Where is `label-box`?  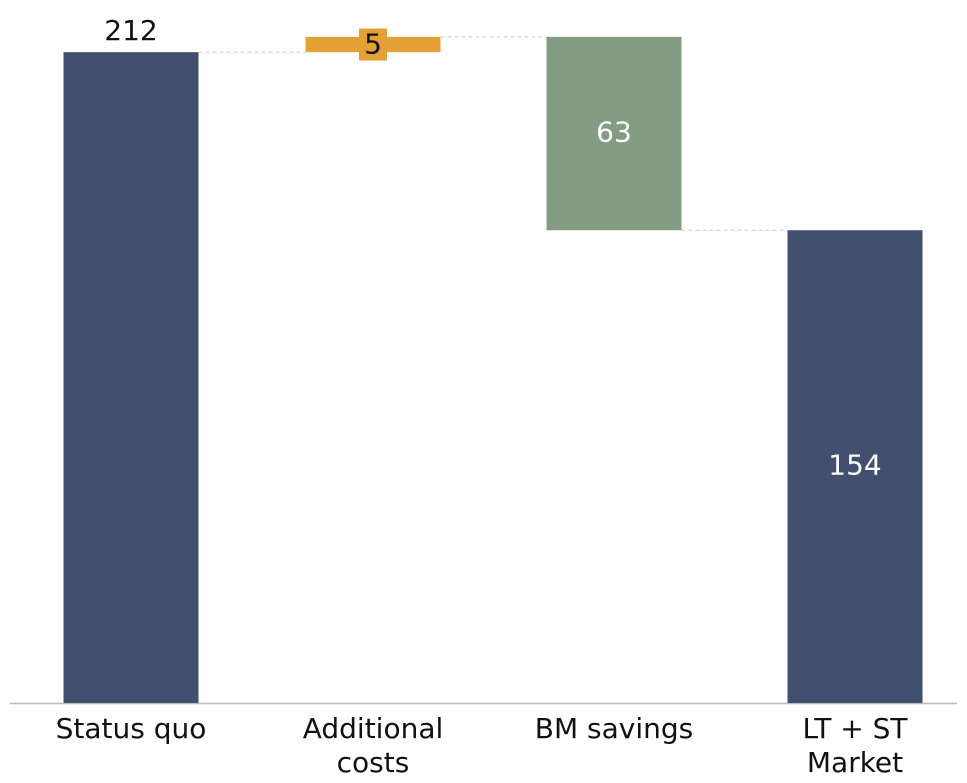 label-box is located at coordinates (373, 44).